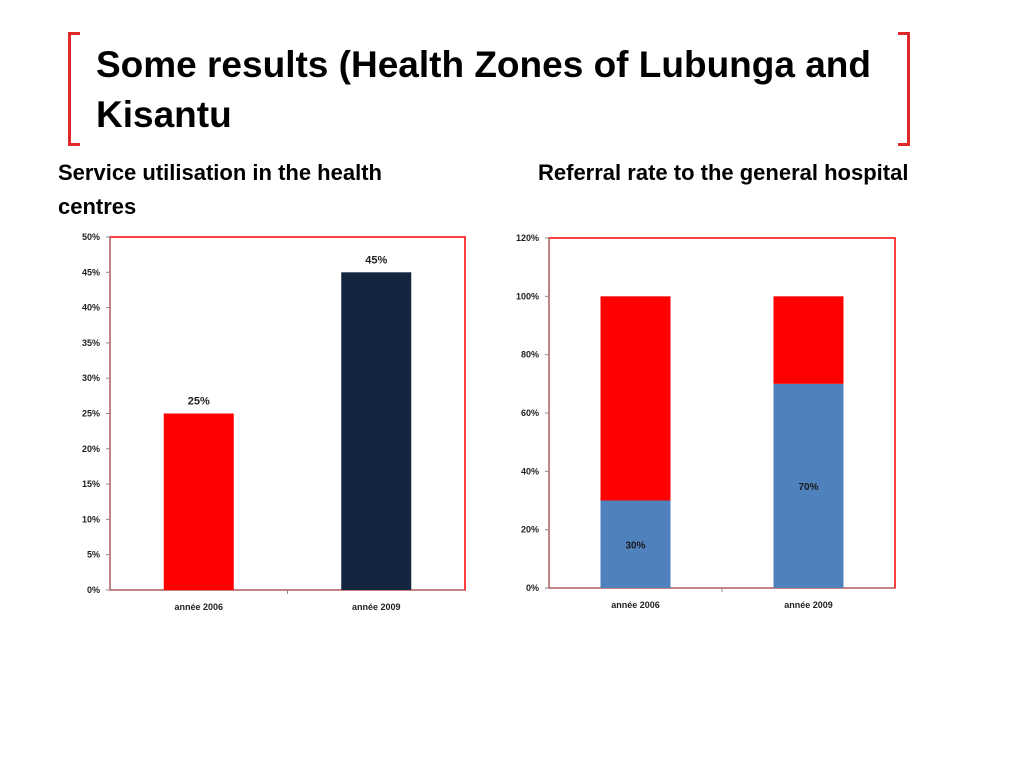 The height and width of the screenshot is (768, 1024). Describe the element at coordinates (723, 172) in the screenshot. I see `right-chart-heading: Referral rate to the general hospital` at that location.